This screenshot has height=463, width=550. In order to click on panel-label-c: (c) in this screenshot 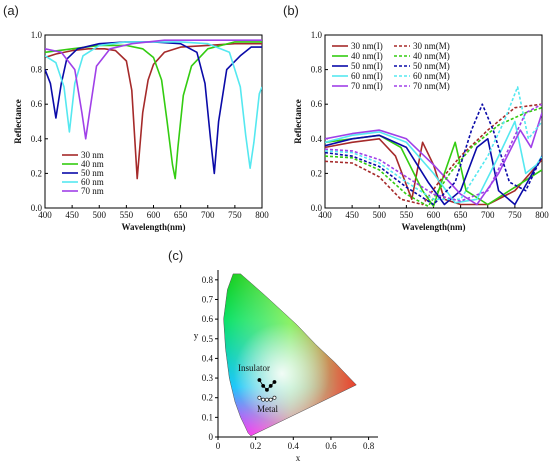, I will do `click(175, 255)`.